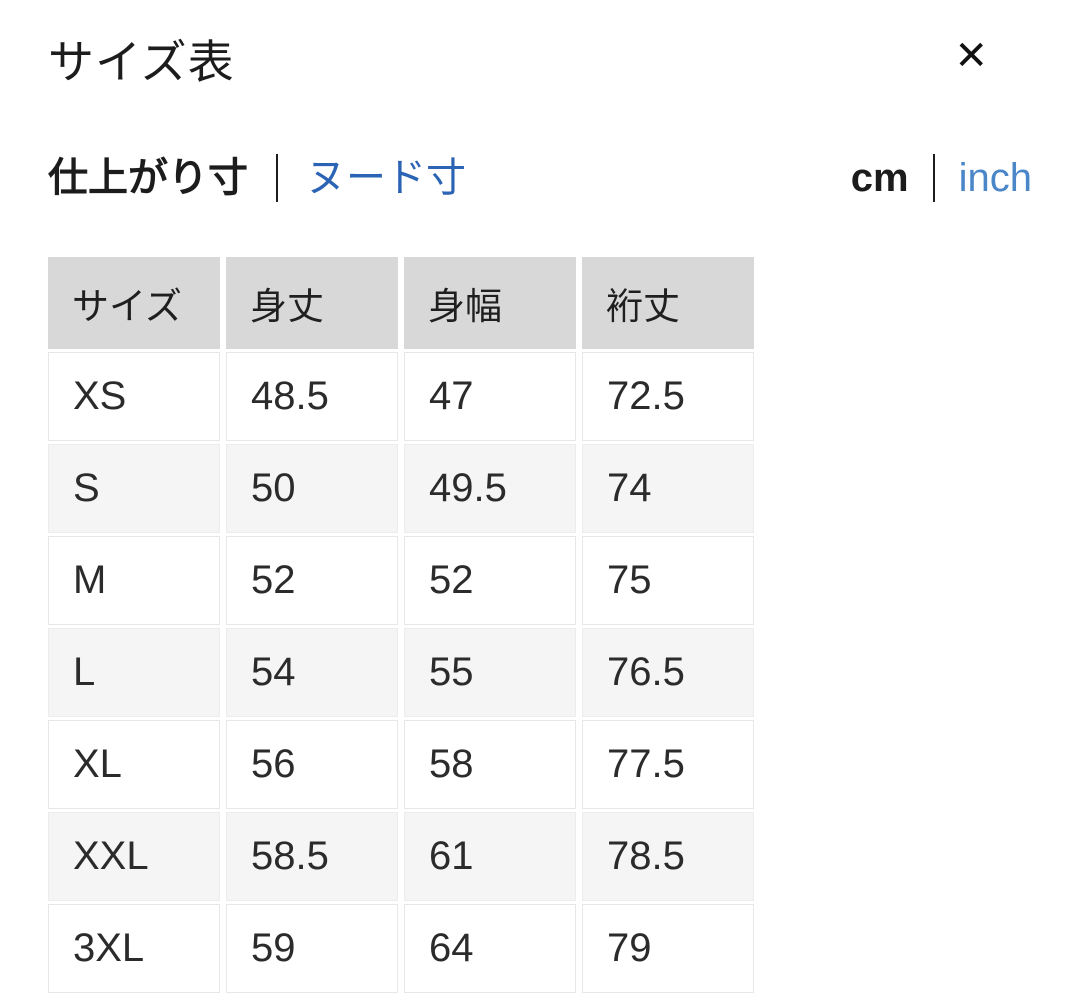 Image resolution: width=1080 pixels, height=1008 pixels. I want to click on value-cell: 58.5, so click(312, 856).